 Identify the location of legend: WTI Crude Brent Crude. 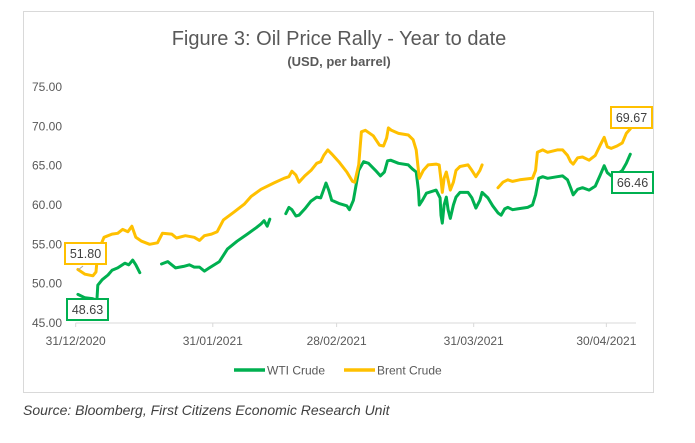
(338, 371).